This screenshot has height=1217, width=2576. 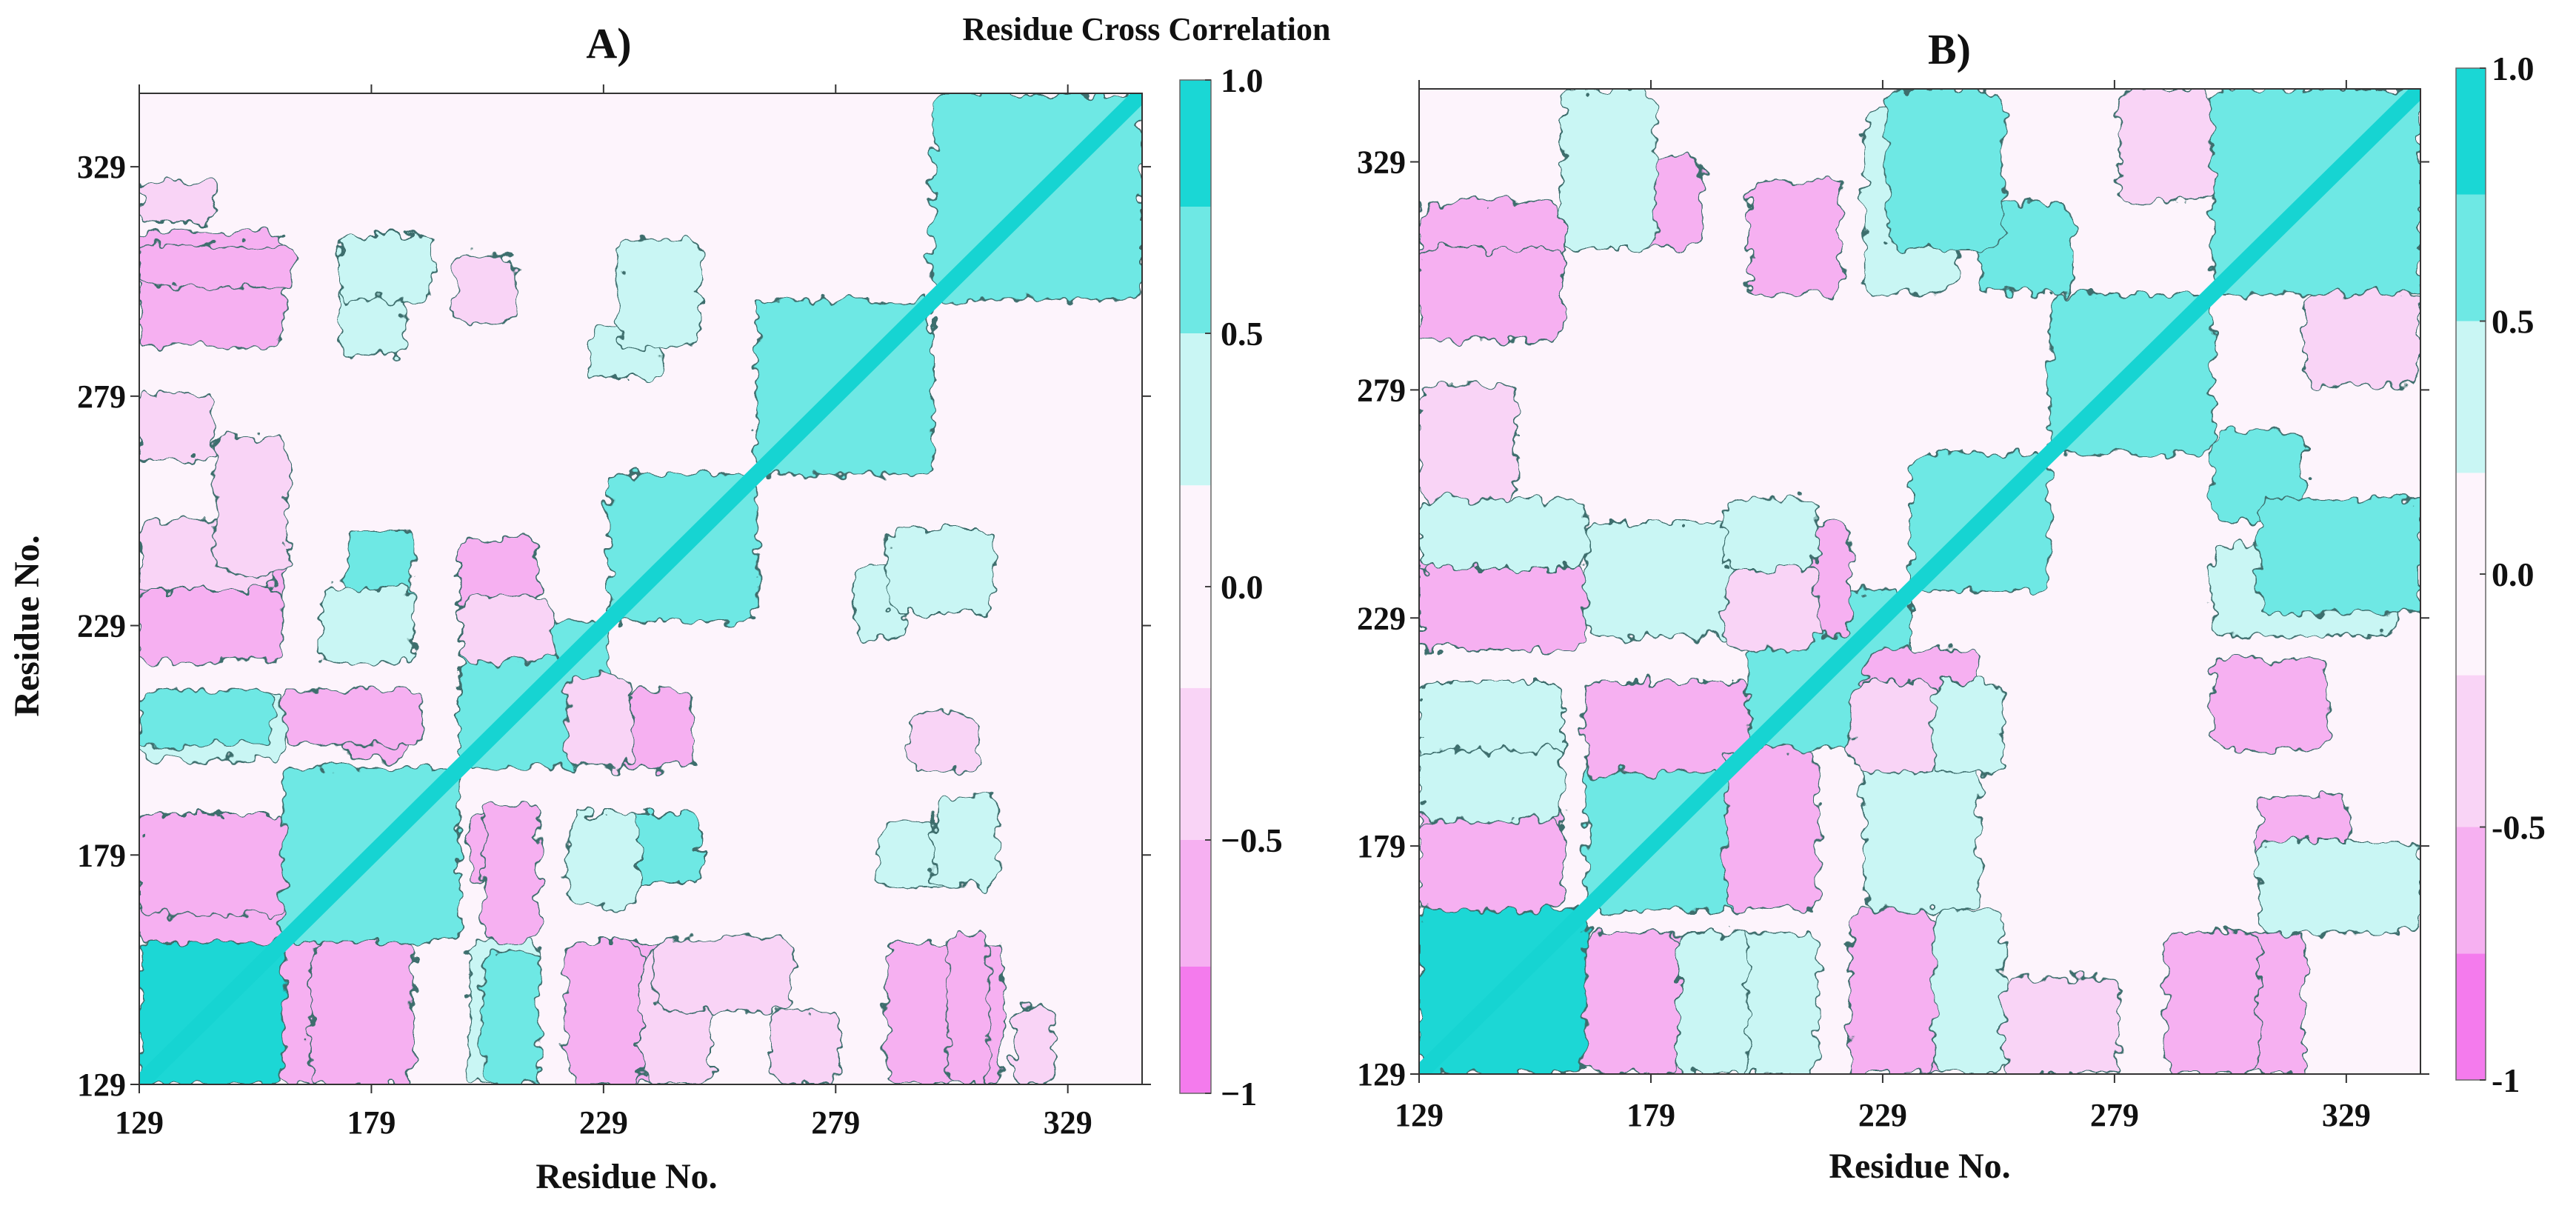 What do you see at coordinates (371, 1122) in the screenshot?
I see `panel-a-x-tick-label: 179` at bounding box center [371, 1122].